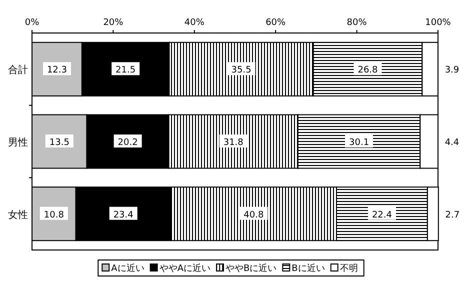  Describe the element at coordinates (368, 71) in the screenshot. I see `data-label: 26.8` at that location.